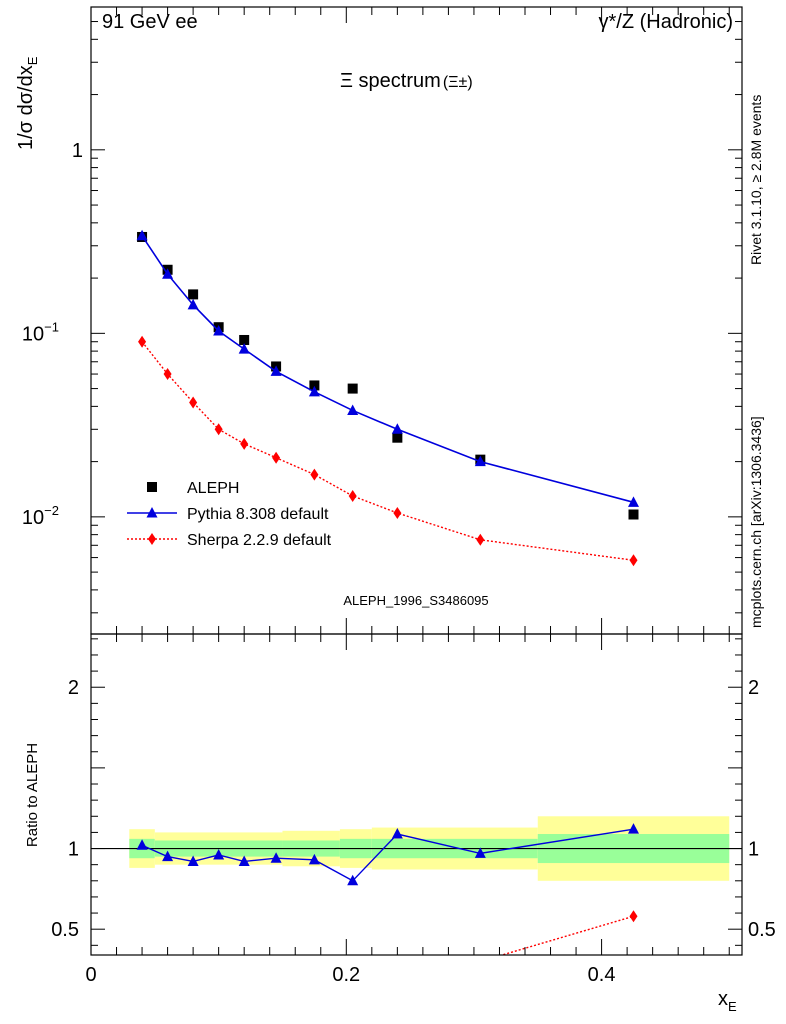  Describe the element at coordinates (762, 930) in the screenshot. I see `ratio-y-tick-label-right: 0.5` at that location.